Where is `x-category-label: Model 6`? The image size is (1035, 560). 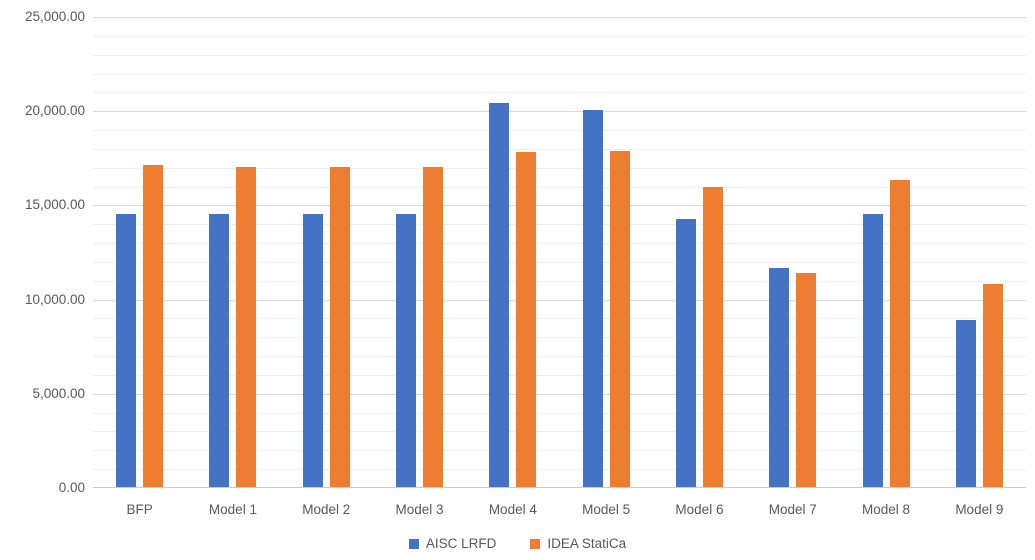
x-category-label: Model 6 is located at coordinates (699, 509).